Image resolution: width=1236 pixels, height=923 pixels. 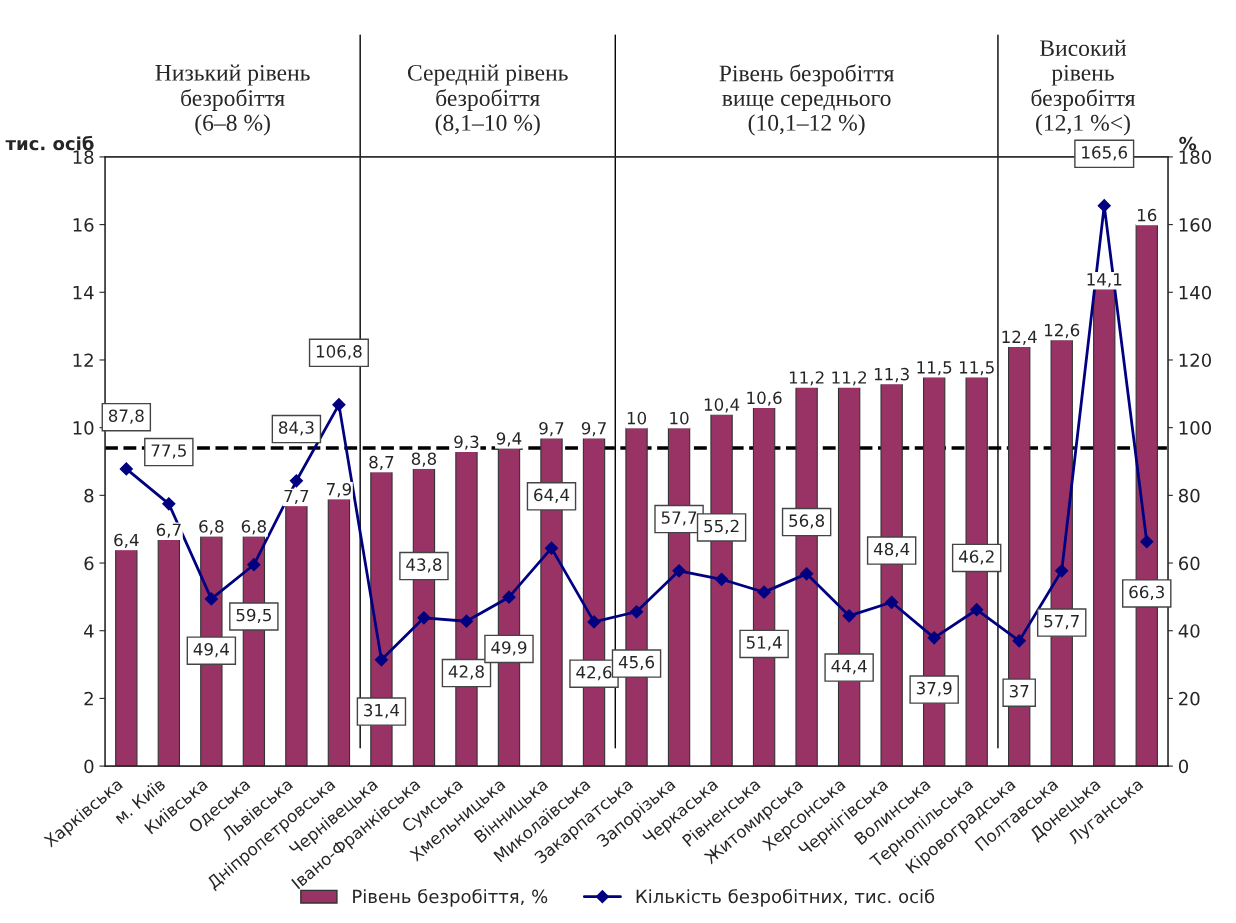 I want to click on y2-axis-title: %, so click(x=1188, y=143).